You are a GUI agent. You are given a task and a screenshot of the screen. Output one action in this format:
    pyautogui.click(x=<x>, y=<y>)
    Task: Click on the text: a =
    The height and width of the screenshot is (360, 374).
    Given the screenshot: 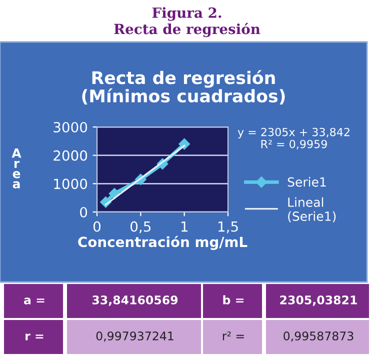 What is the action you would take?
    pyautogui.click(x=34, y=301)
    